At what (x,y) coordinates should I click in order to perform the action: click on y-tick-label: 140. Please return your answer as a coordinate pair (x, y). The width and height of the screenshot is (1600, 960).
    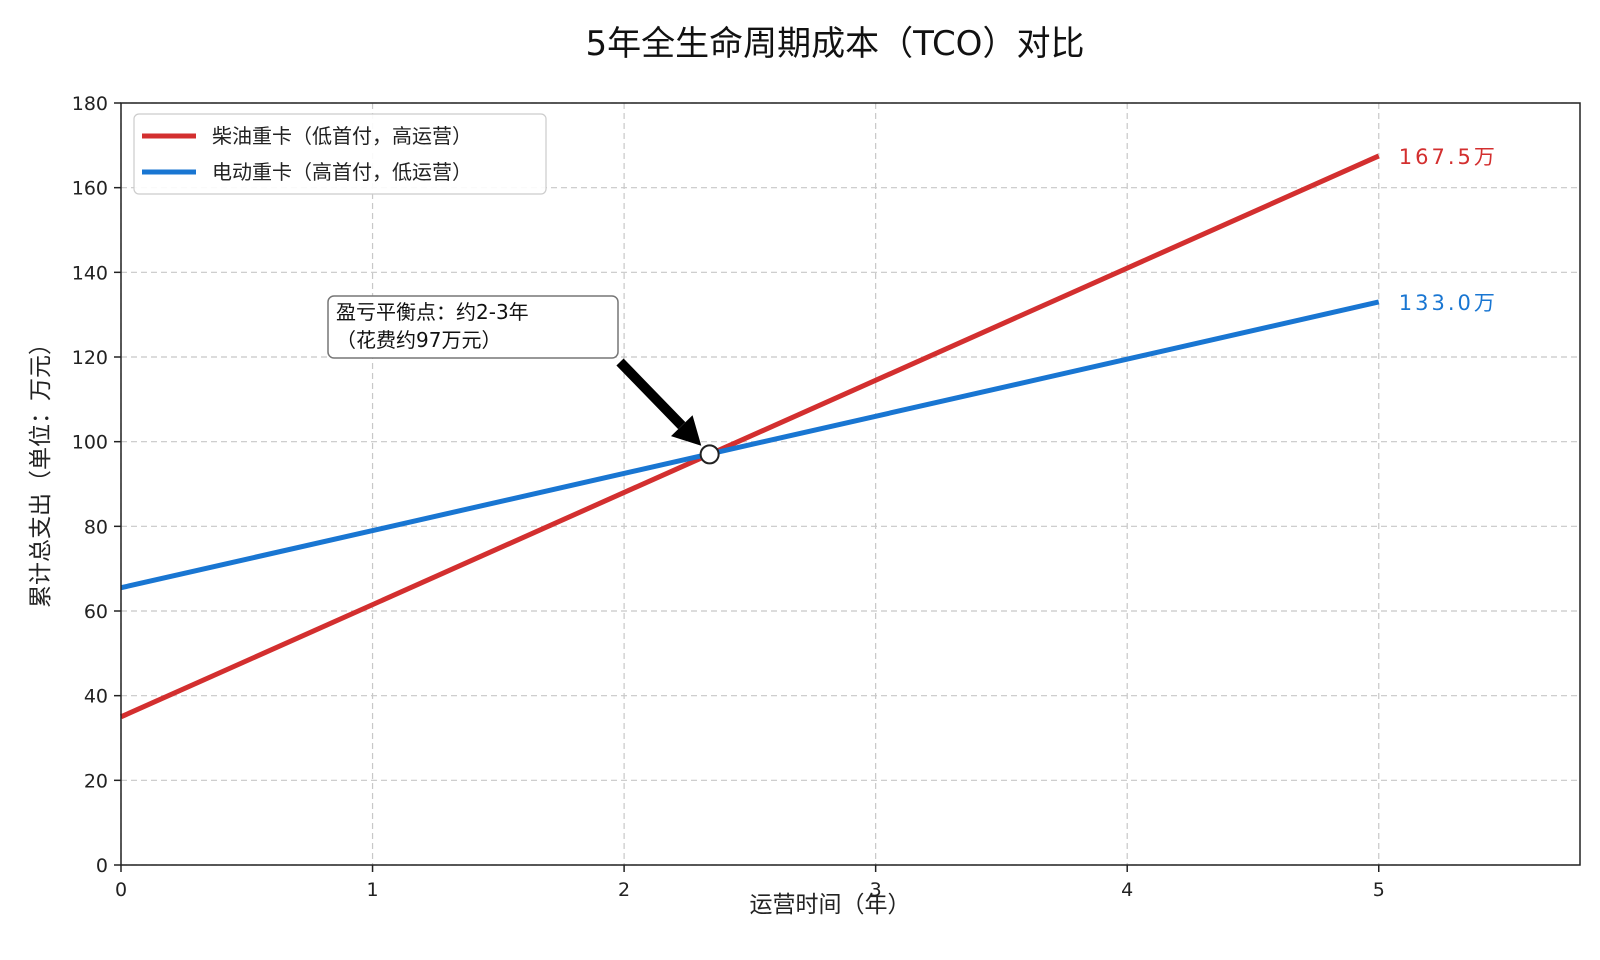
    Looking at the image, I should click on (90, 273).